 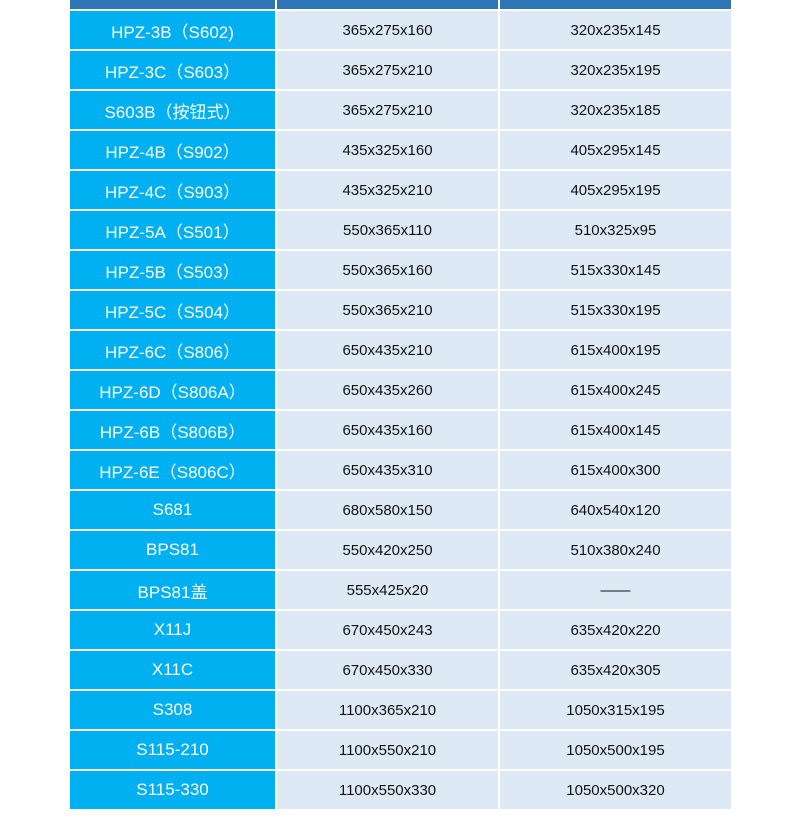 What do you see at coordinates (387, 789) in the screenshot?
I see `outer-size-cell: 1100x550x330` at bounding box center [387, 789].